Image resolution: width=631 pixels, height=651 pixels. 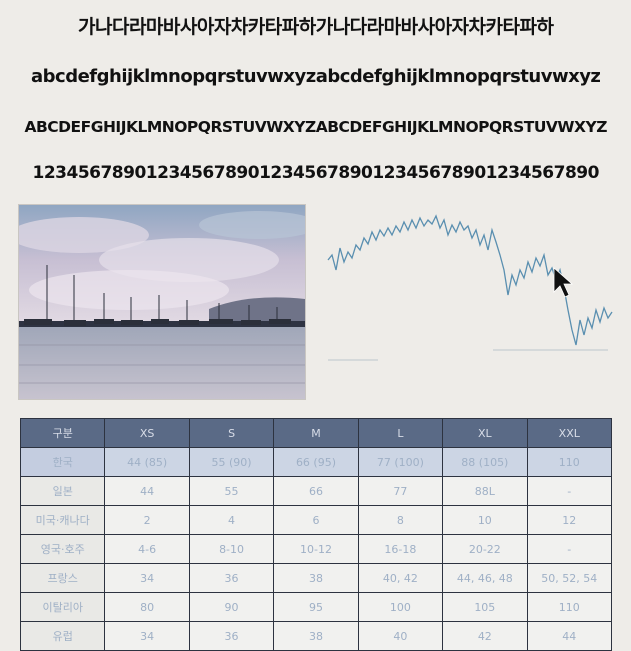 What do you see at coordinates (62, 549) in the screenshot?
I see `row-label: 영국·호주` at bounding box center [62, 549].